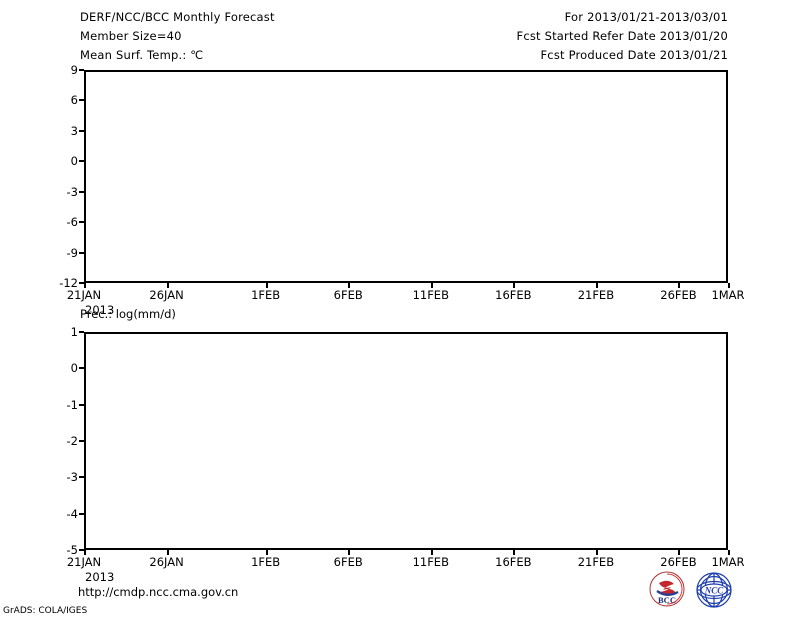 The width and height of the screenshot is (800, 618). I want to click on bcc-logo: BCC, so click(668, 593).